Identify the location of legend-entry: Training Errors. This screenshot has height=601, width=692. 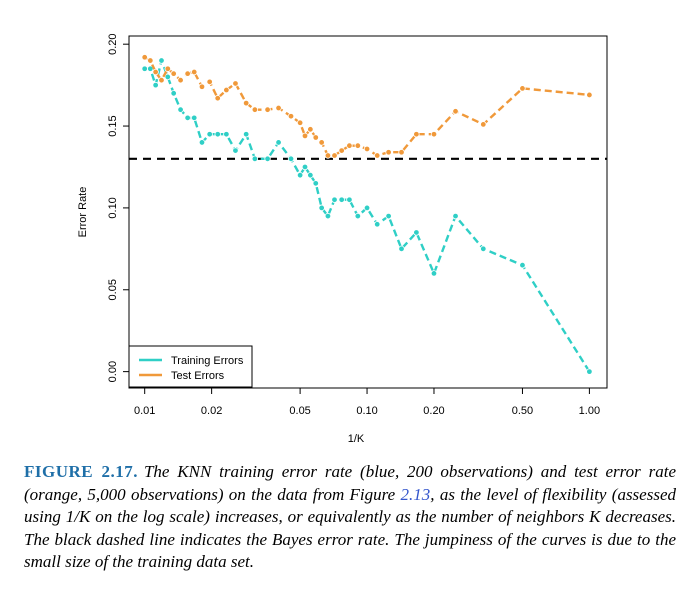
(207, 361).